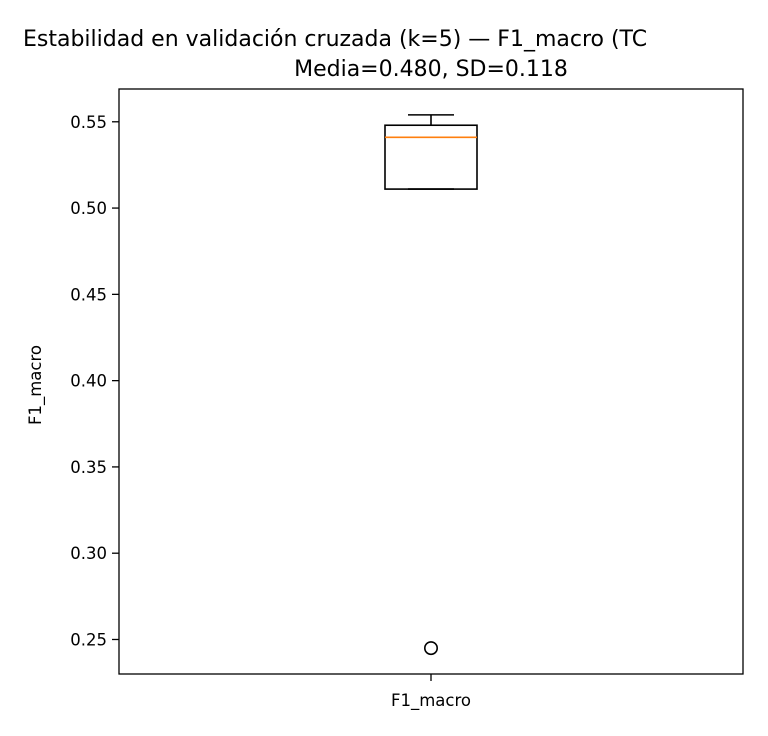 This screenshot has width=768, height=736. I want to click on y-axis: 0.25 0.30 0.35 0.40 0.45 0.50 0.55, so click(94, 381).